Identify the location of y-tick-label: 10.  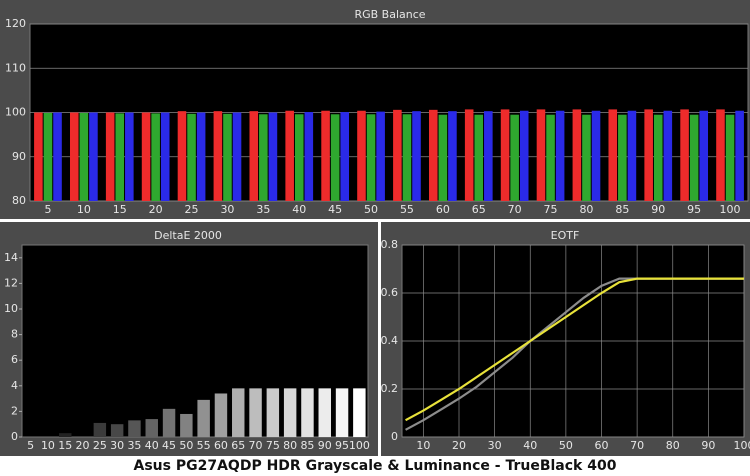
(11, 308).